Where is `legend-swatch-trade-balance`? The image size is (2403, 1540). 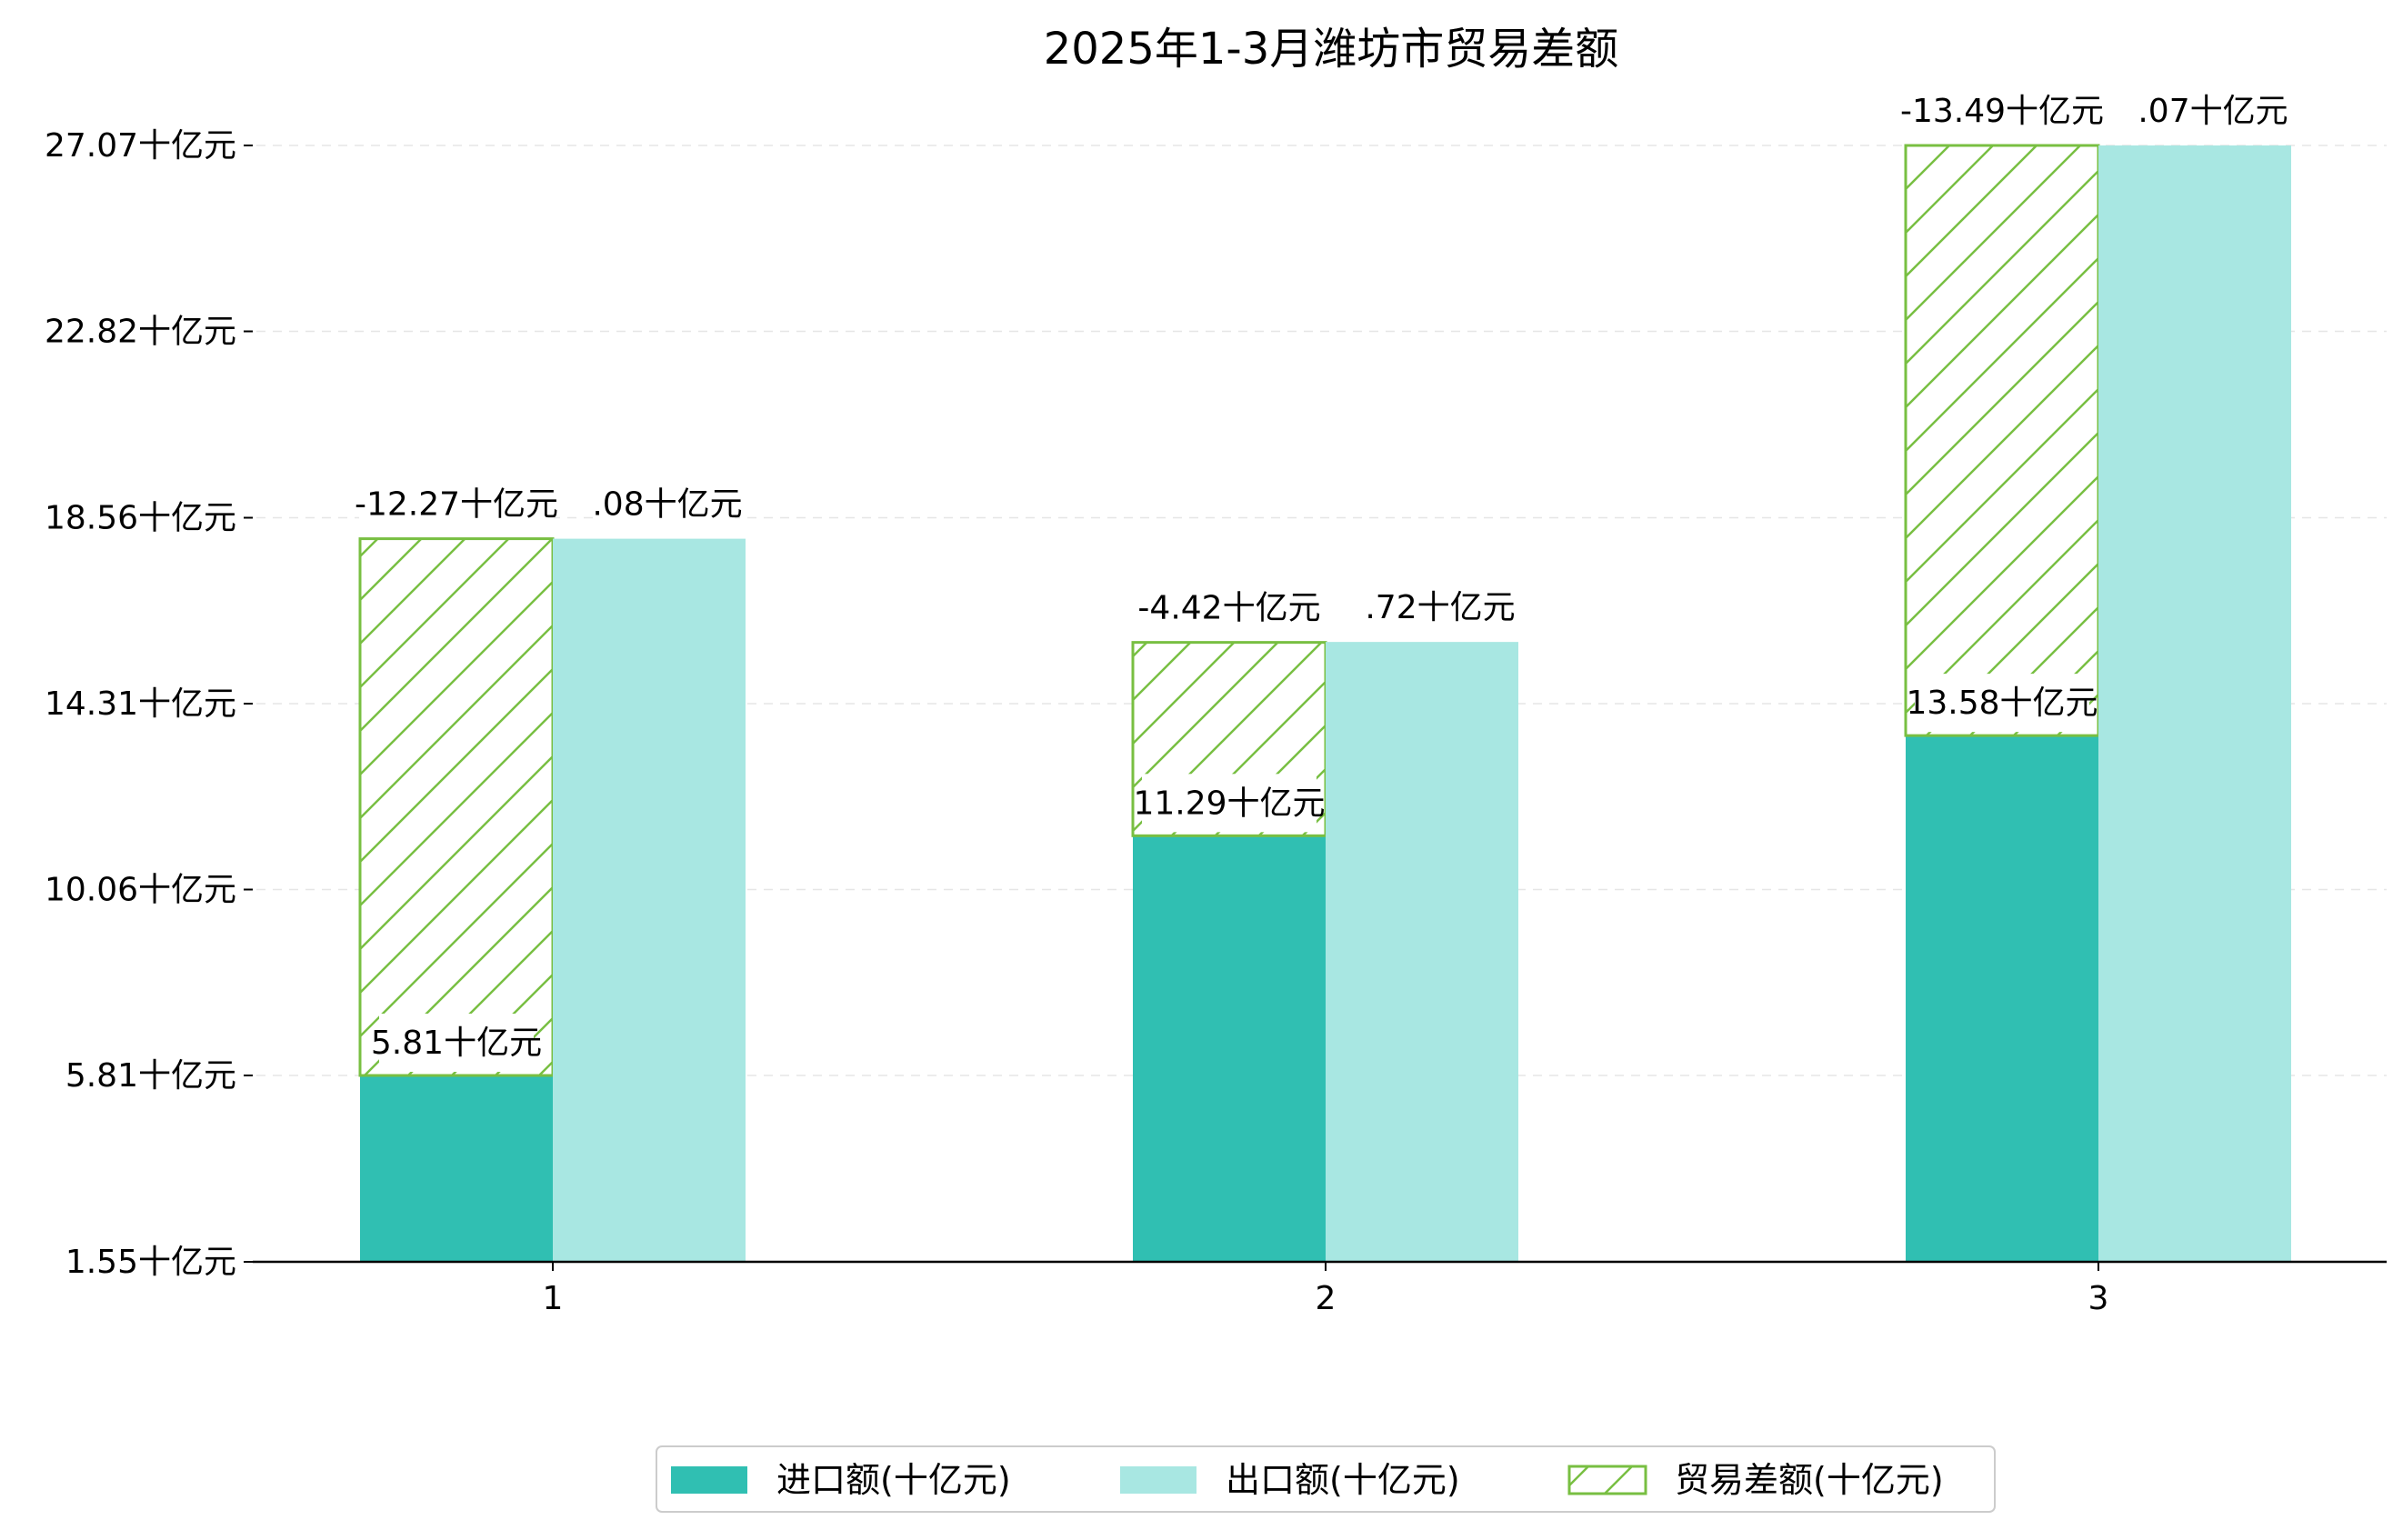 legend-swatch-trade-balance is located at coordinates (1607, 1480).